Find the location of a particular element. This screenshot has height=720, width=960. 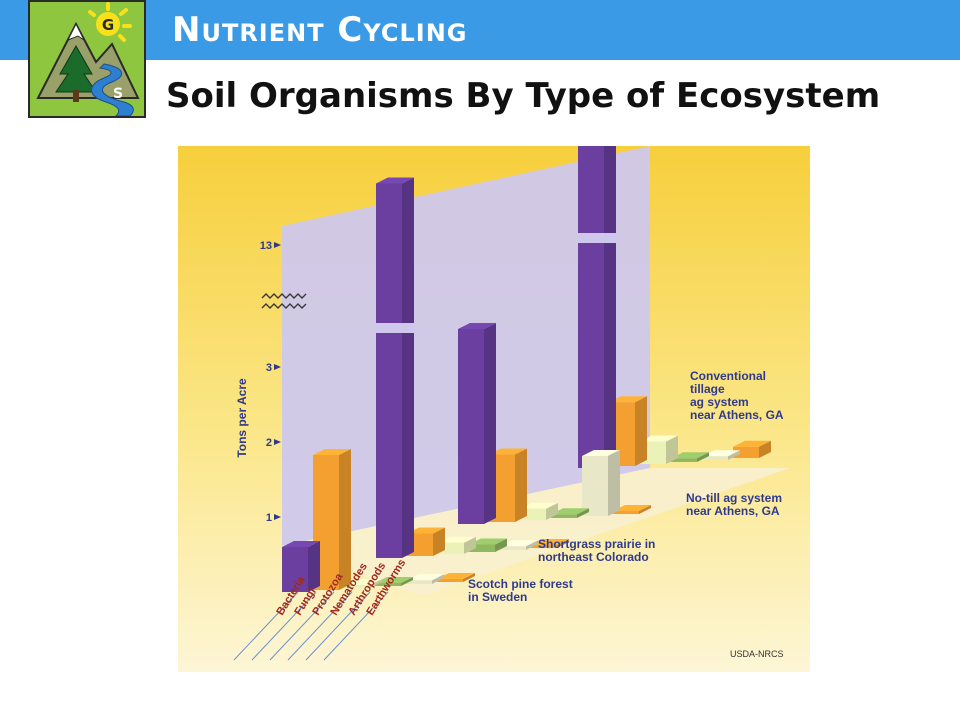

bar-s1-bacteria is located at coordinates (395, 367).